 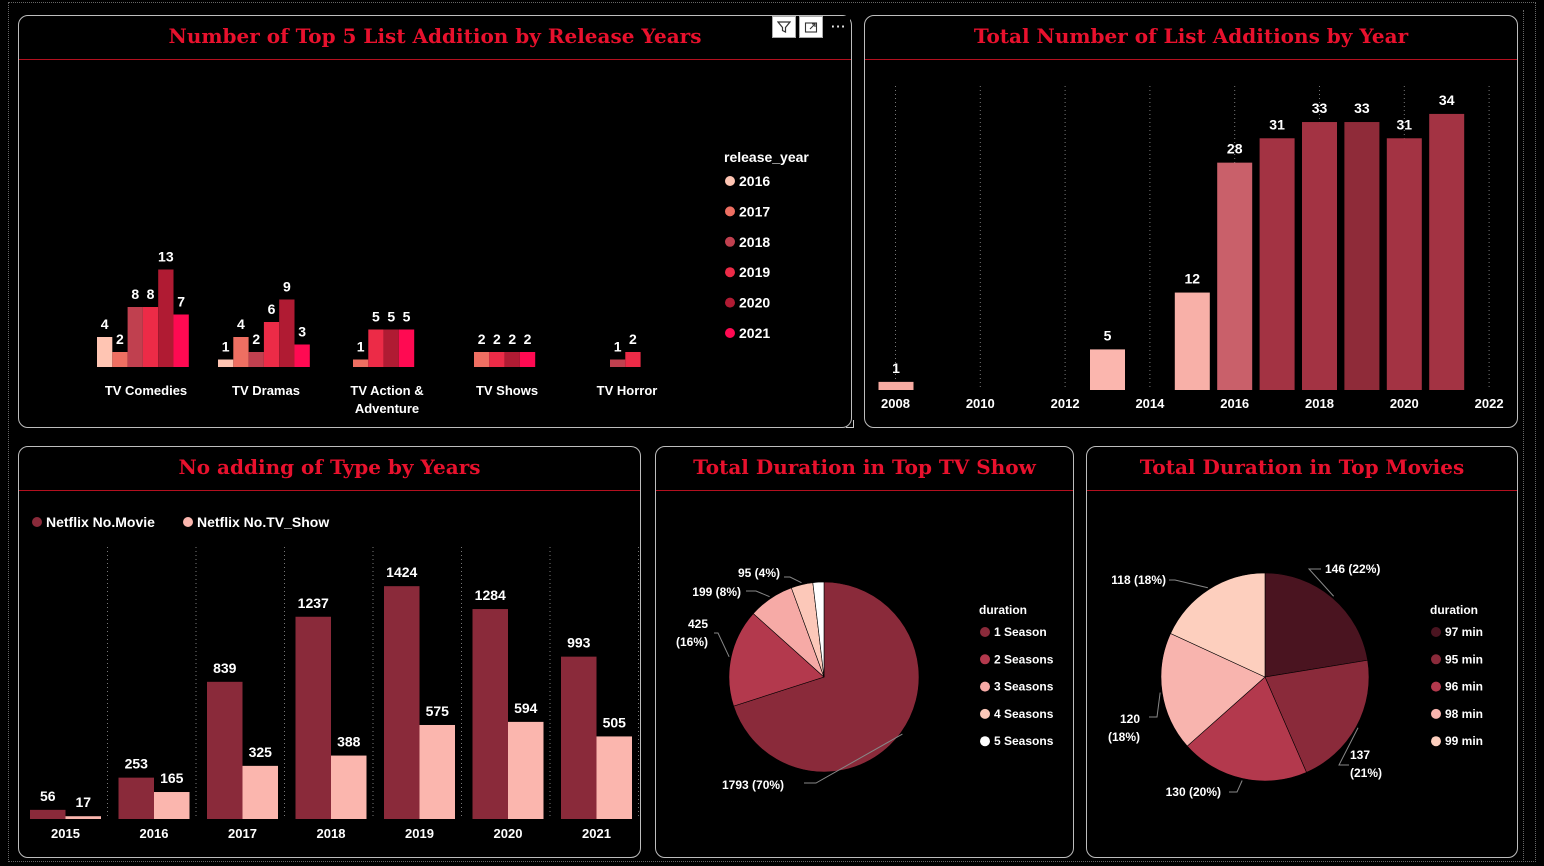 What do you see at coordinates (266, 390) in the screenshot?
I see `category-label: TV Dramas` at bounding box center [266, 390].